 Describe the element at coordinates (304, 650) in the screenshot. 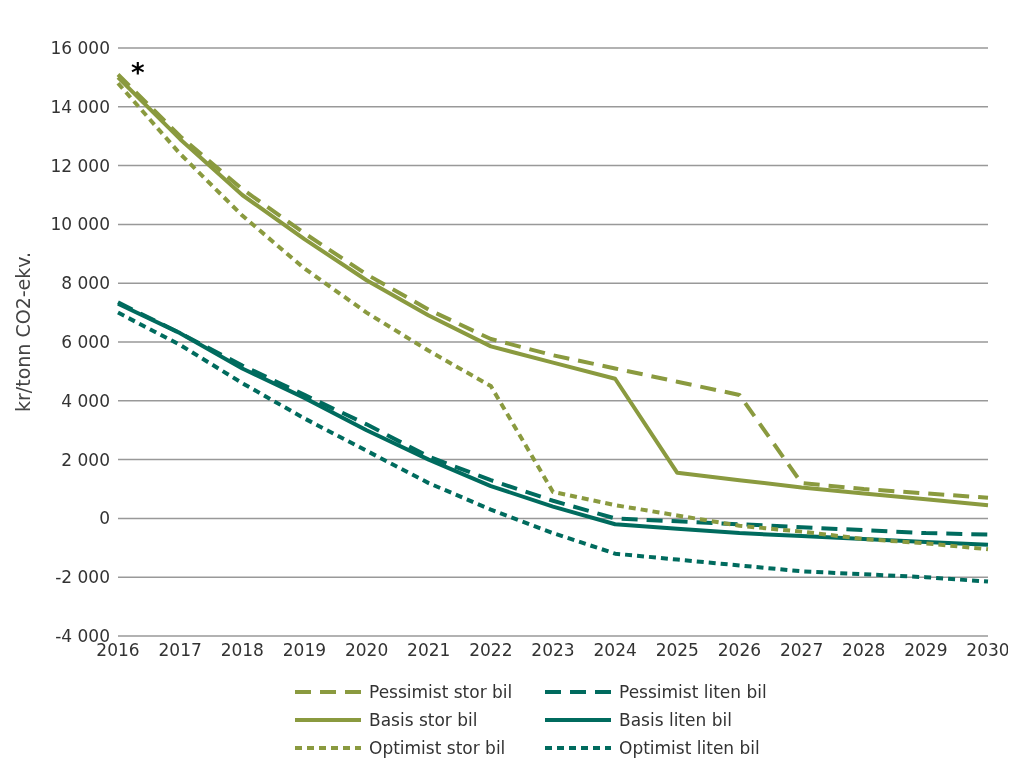

I see `x-tick-label: 2019` at that location.